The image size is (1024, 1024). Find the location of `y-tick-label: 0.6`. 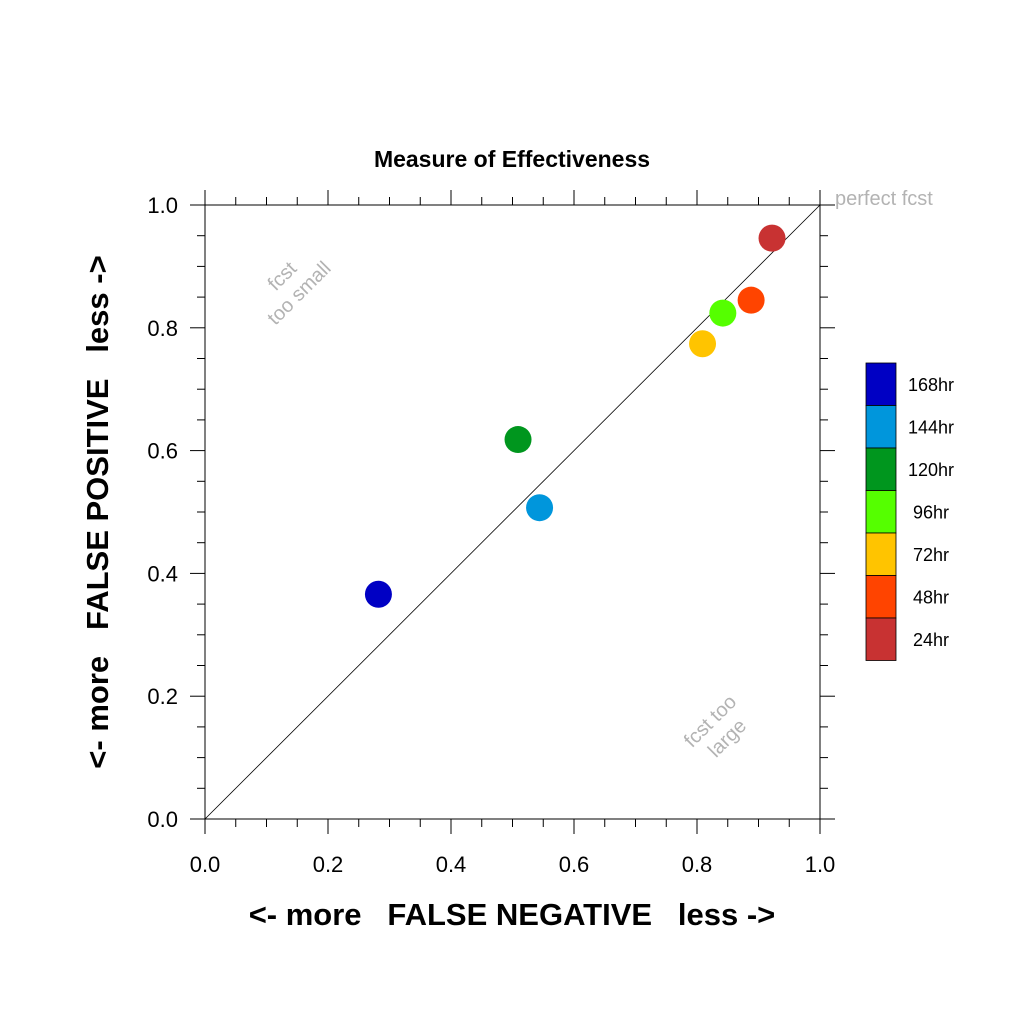

y-tick-label: 0.6 is located at coordinates (162, 451).